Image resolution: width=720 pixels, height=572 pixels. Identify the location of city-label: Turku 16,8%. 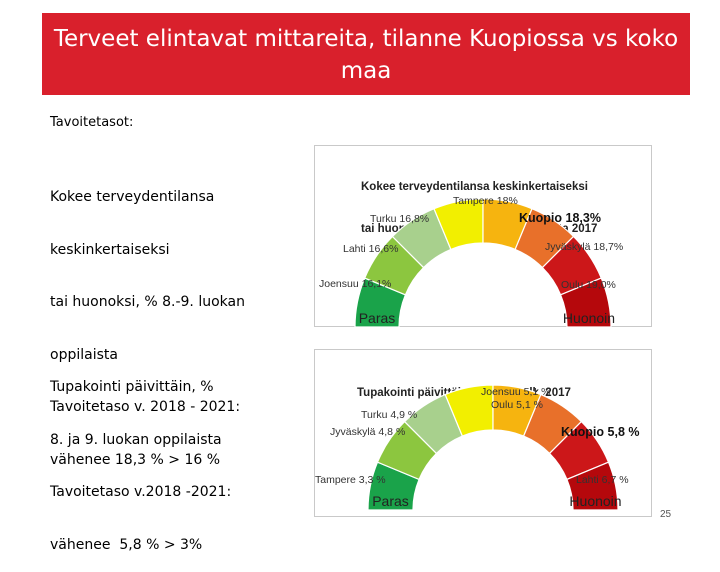
(399, 219).